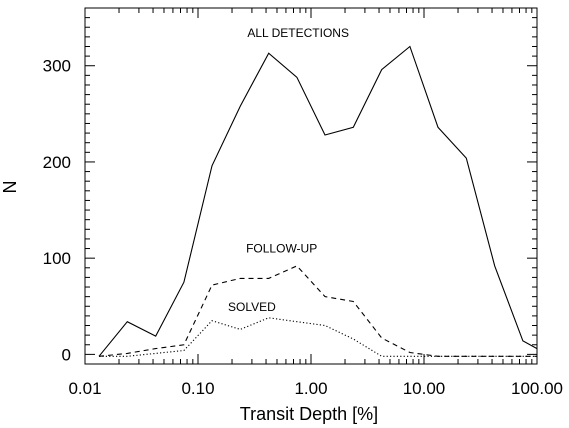 The width and height of the screenshot is (569, 428). What do you see at coordinates (57, 162) in the screenshot?
I see `y-tick-label: 200` at bounding box center [57, 162].